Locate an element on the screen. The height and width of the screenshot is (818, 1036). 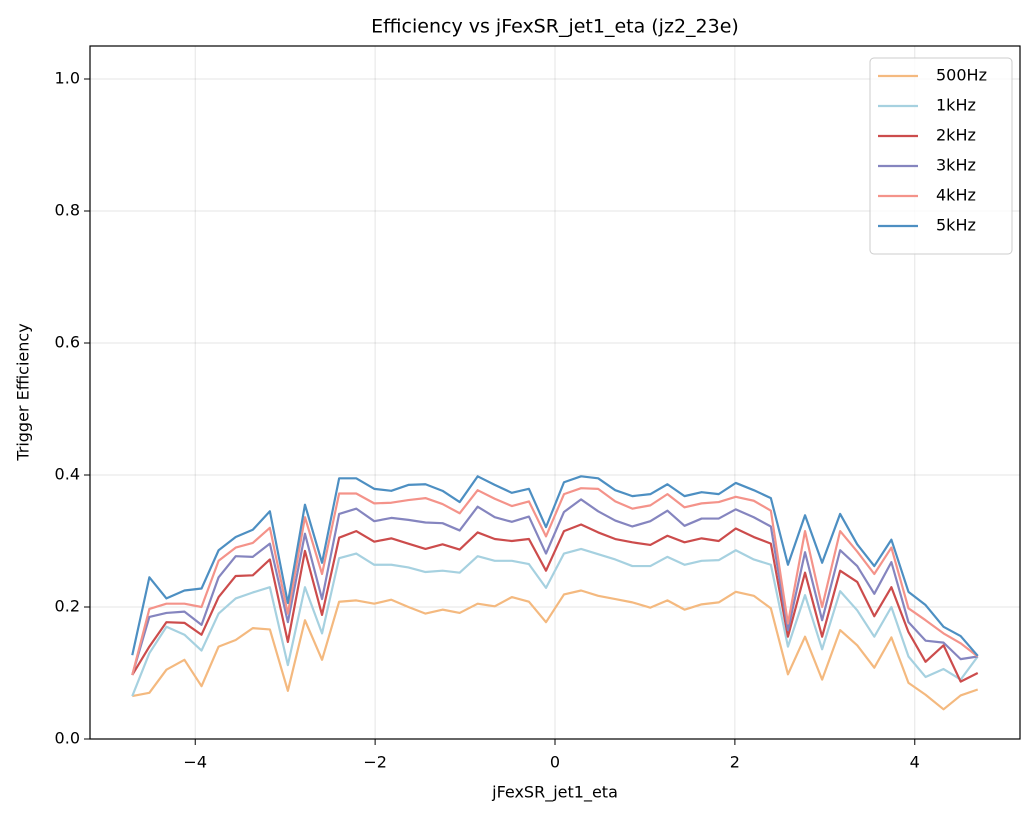
legend-label: 3kHz is located at coordinates (956, 165).